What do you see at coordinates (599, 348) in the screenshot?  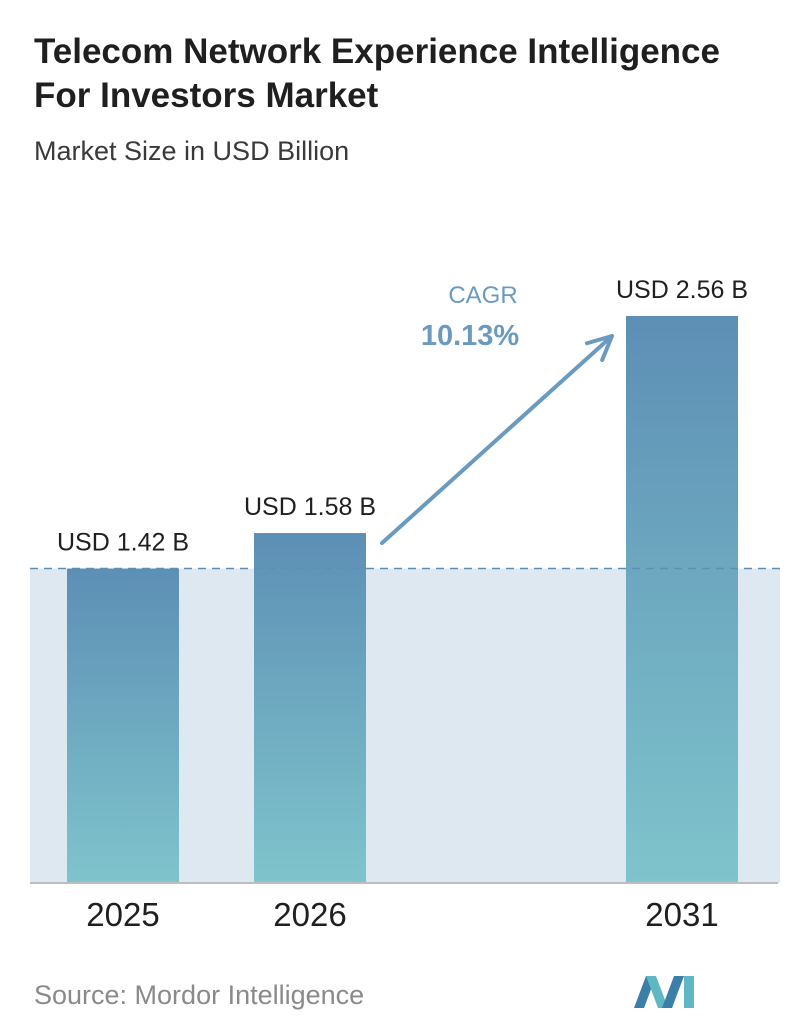 I see `cagr-arrow-head` at bounding box center [599, 348].